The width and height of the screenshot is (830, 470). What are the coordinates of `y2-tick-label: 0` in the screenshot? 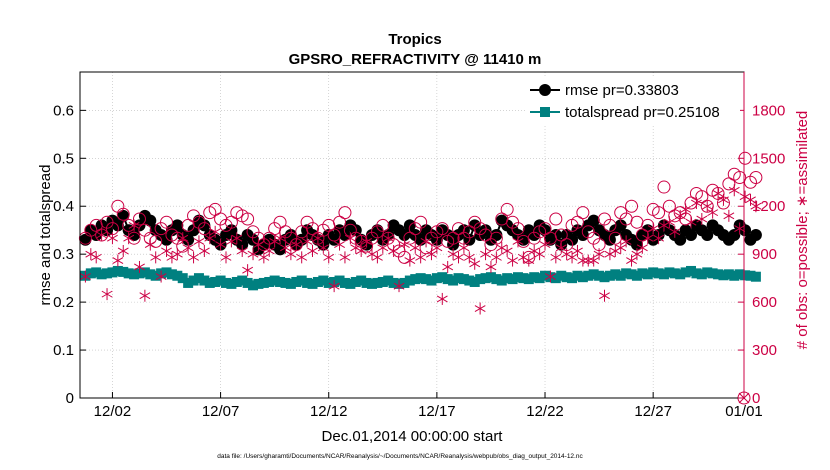 It's located at (756, 398).